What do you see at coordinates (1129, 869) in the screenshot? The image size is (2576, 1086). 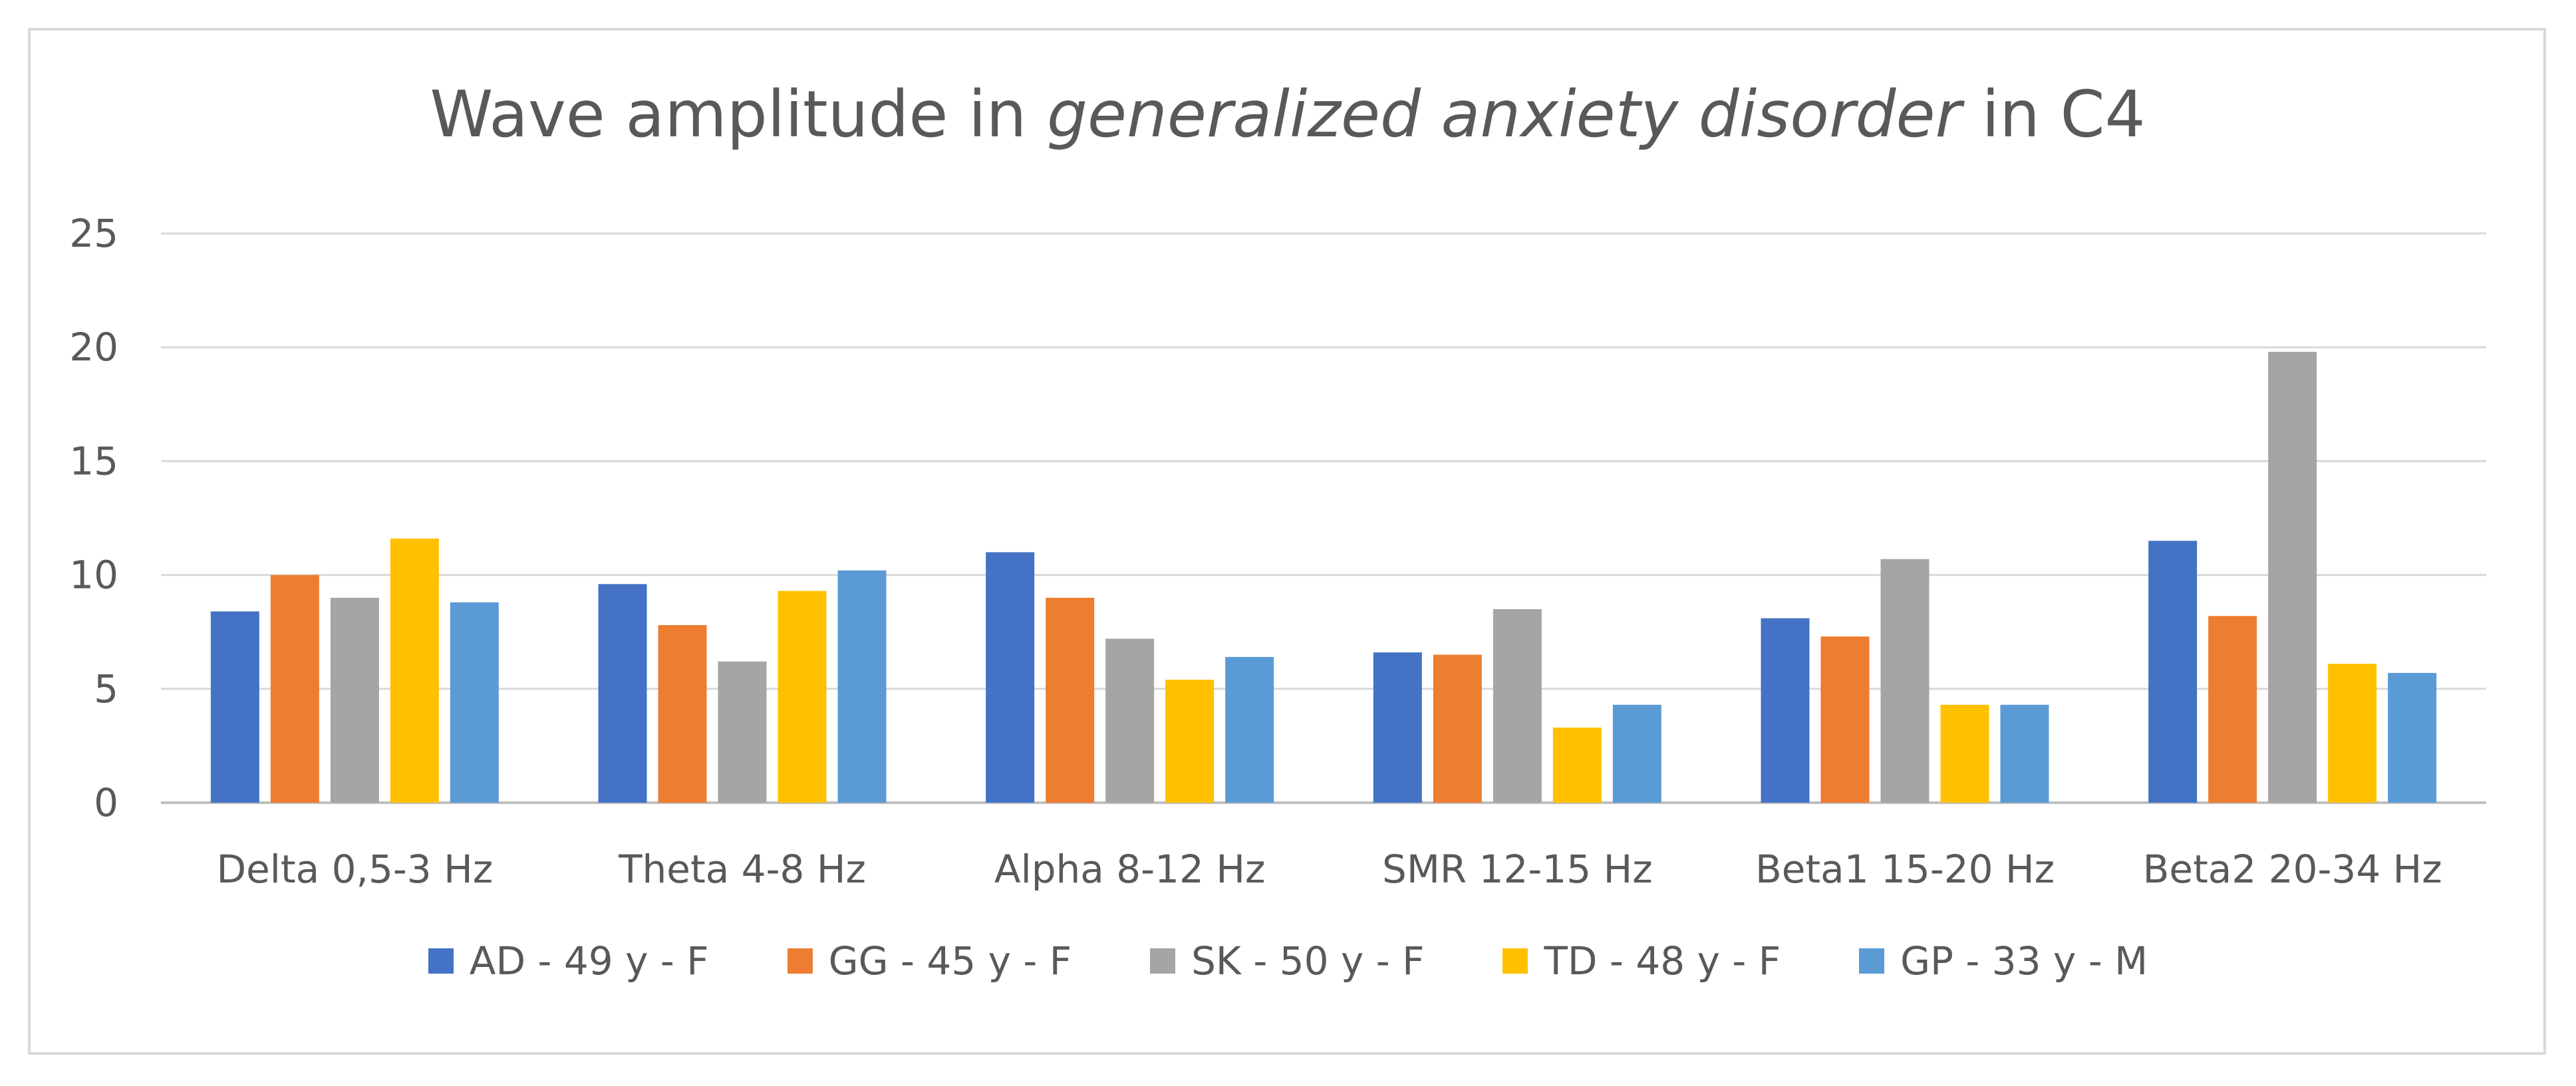 I see `x-tick-label: Alpha 8-12 Hz` at bounding box center [1129, 869].